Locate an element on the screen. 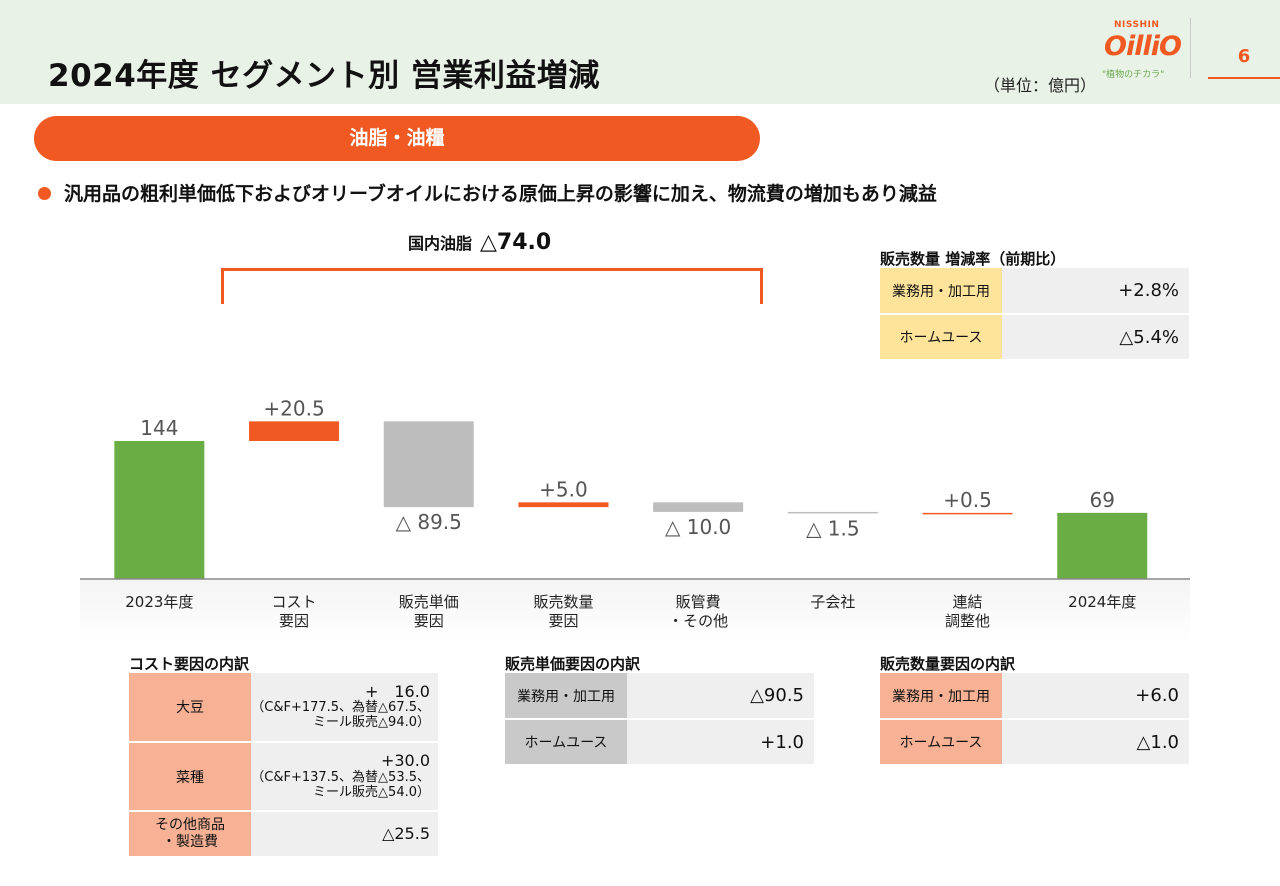  table-row: 業務用・加工用 △90.5 is located at coordinates (659, 696).